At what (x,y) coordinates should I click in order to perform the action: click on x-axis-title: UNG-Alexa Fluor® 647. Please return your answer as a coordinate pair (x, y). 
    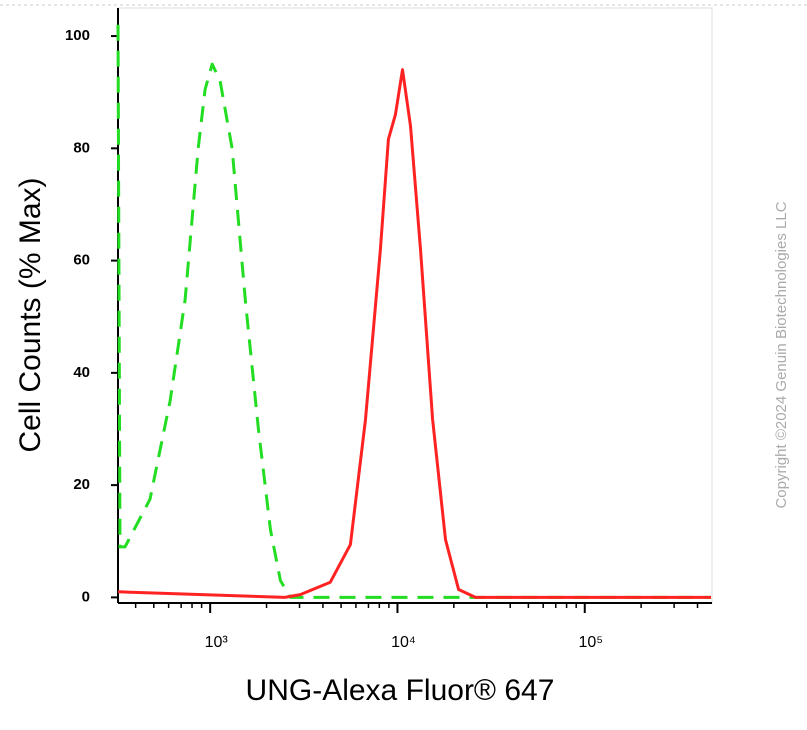
    Looking at the image, I should click on (400, 690).